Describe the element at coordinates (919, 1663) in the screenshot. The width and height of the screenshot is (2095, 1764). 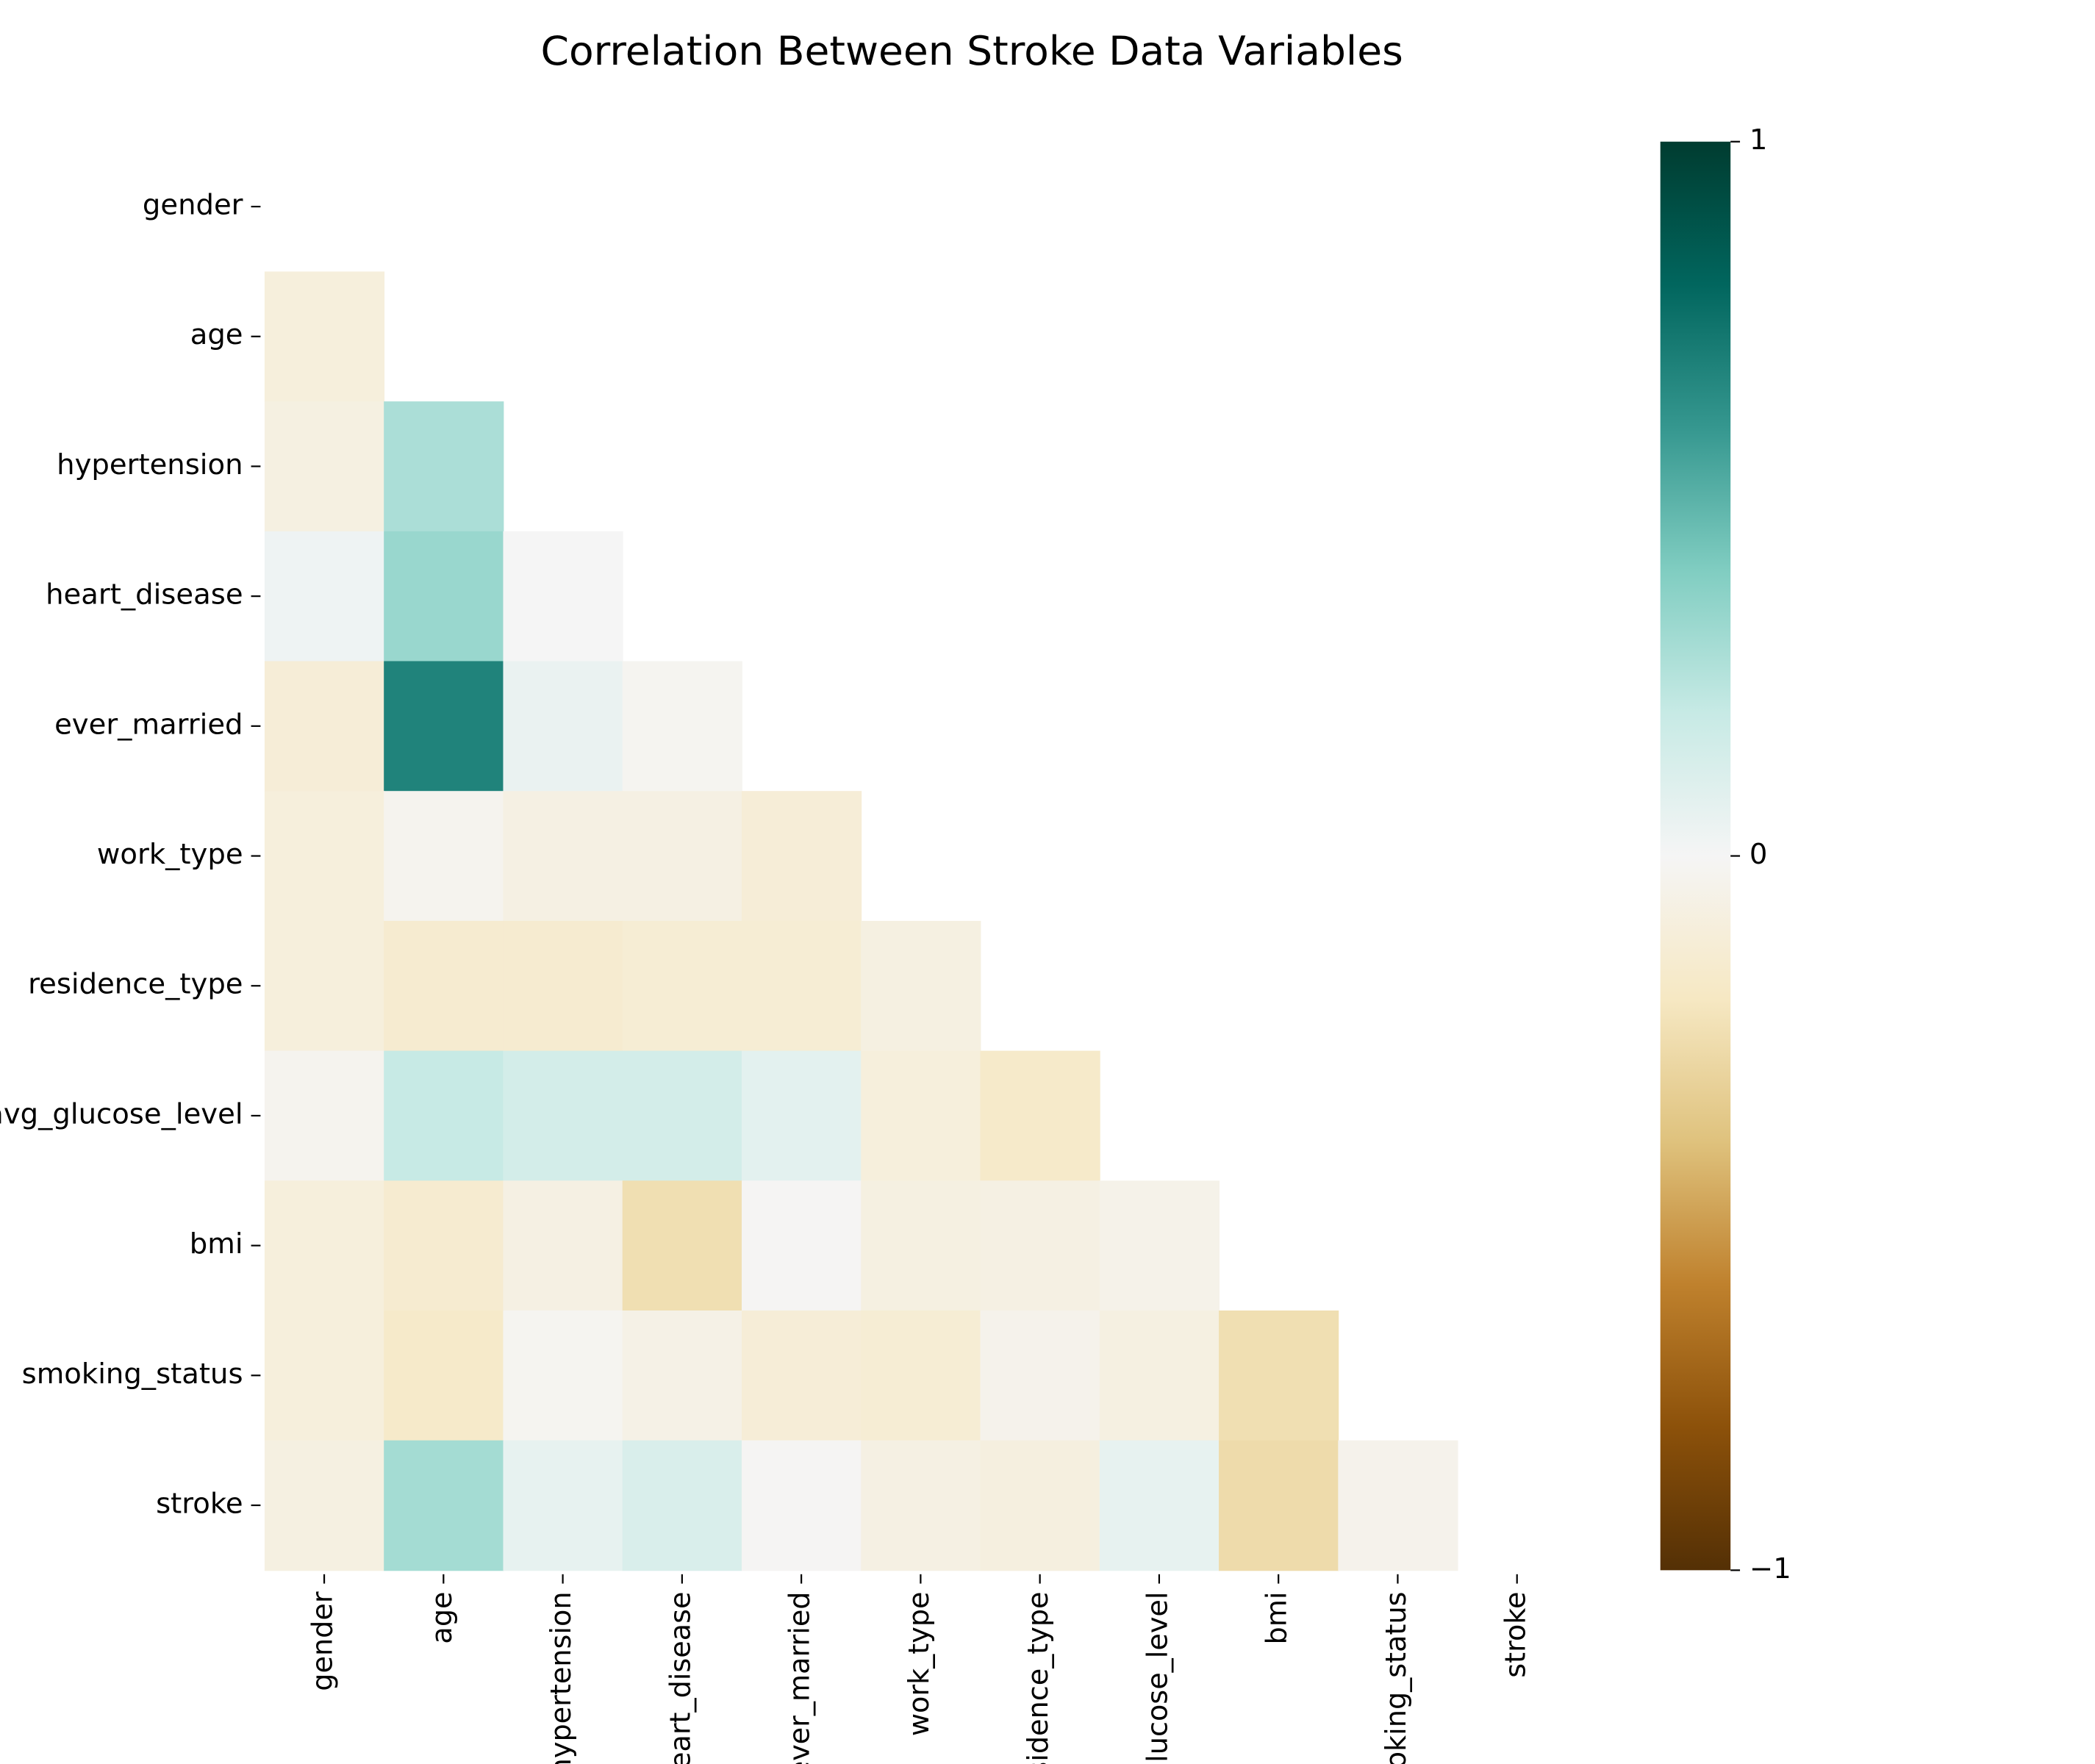
I see `x-tick-label: work_type` at that location.